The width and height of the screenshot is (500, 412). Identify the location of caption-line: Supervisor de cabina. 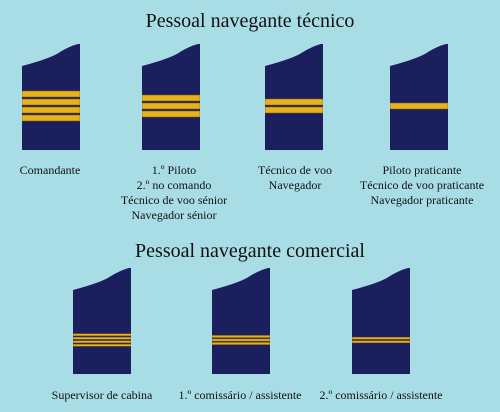
(102, 395).